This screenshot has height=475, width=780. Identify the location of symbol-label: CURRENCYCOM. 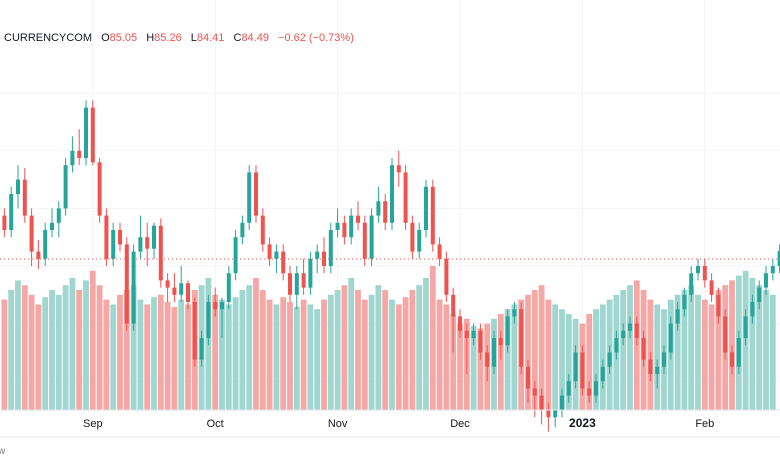
(48, 38).